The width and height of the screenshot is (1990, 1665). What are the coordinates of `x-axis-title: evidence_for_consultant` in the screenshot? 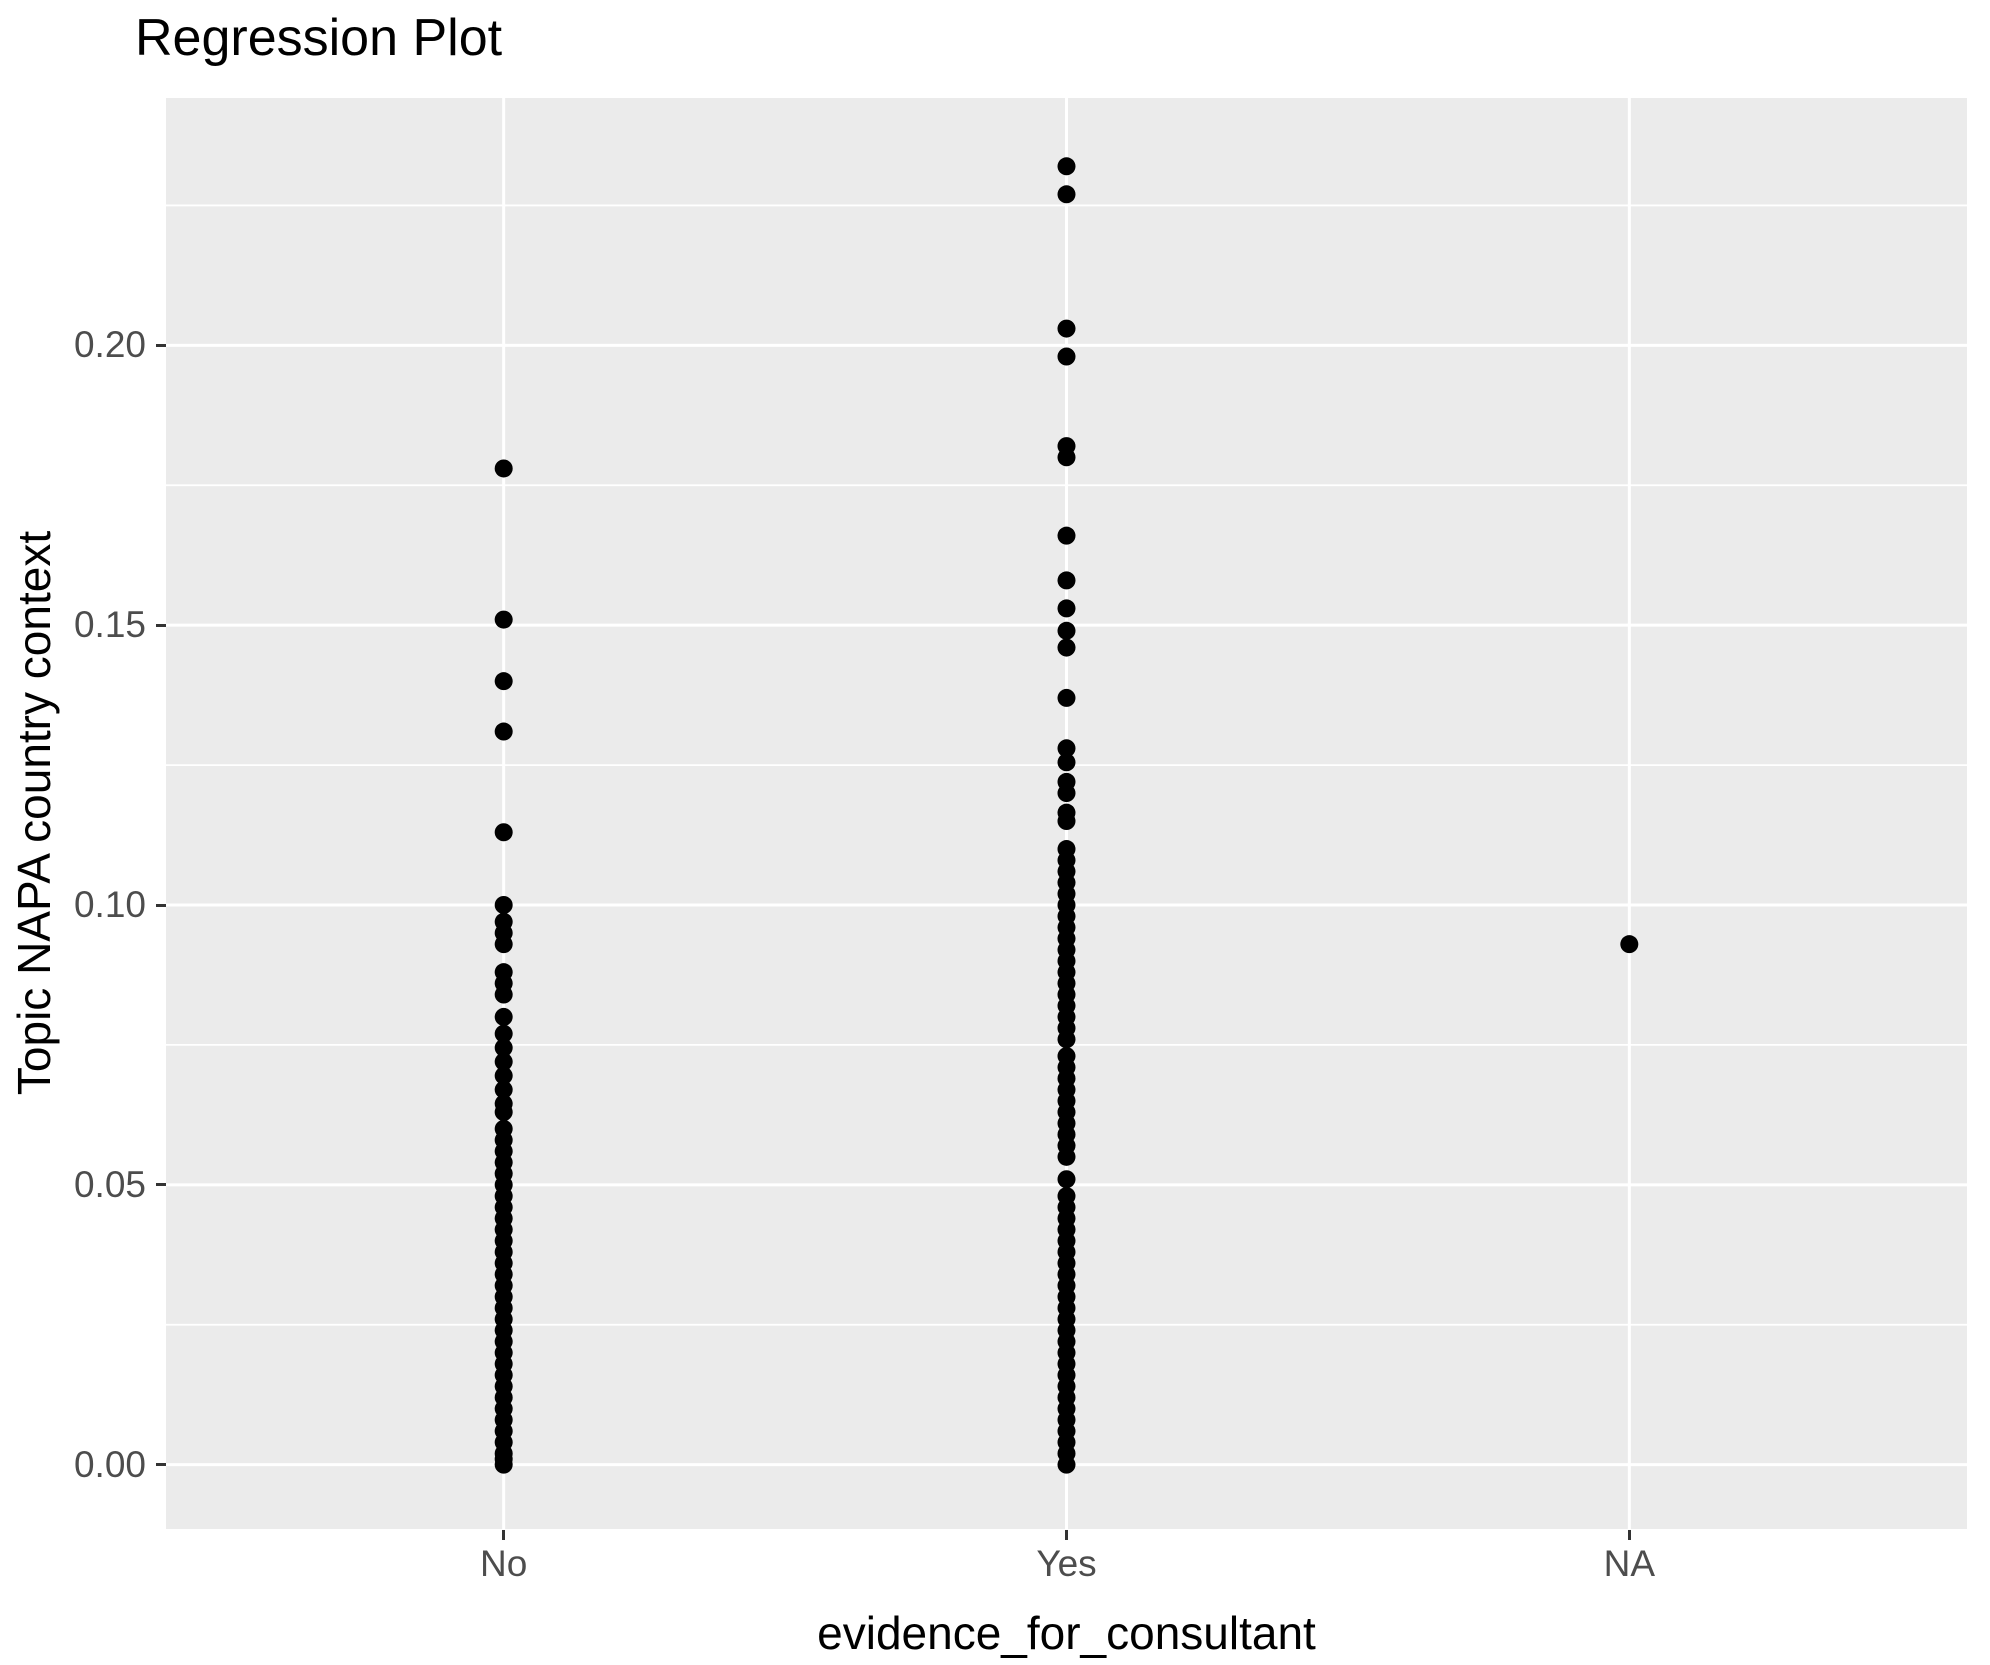 It's located at (1066, 1633).